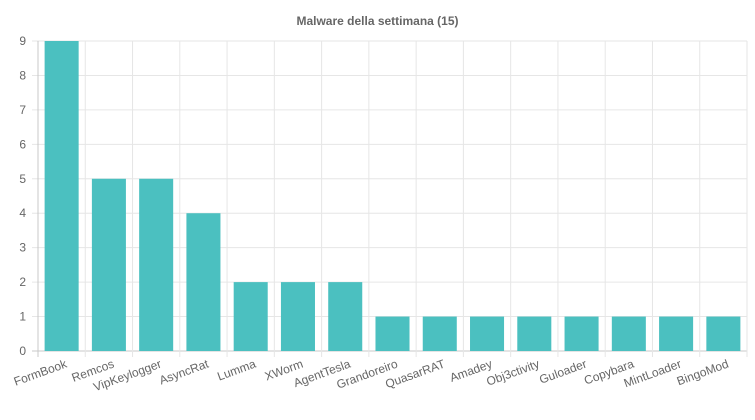 Image resolution: width=755 pixels, height=420 pixels. I want to click on x-tick-label: Guloader, so click(562, 372).